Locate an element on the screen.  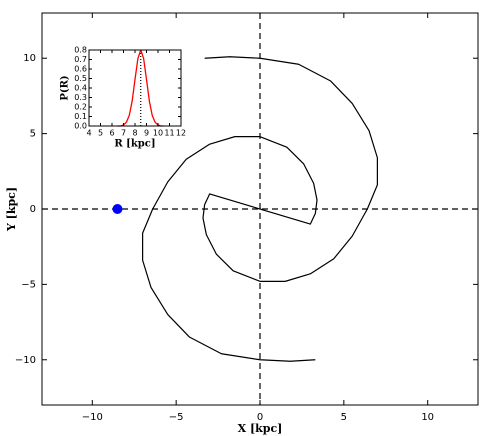
y-tick-label: 0.2 is located at coordinates (80, 107).